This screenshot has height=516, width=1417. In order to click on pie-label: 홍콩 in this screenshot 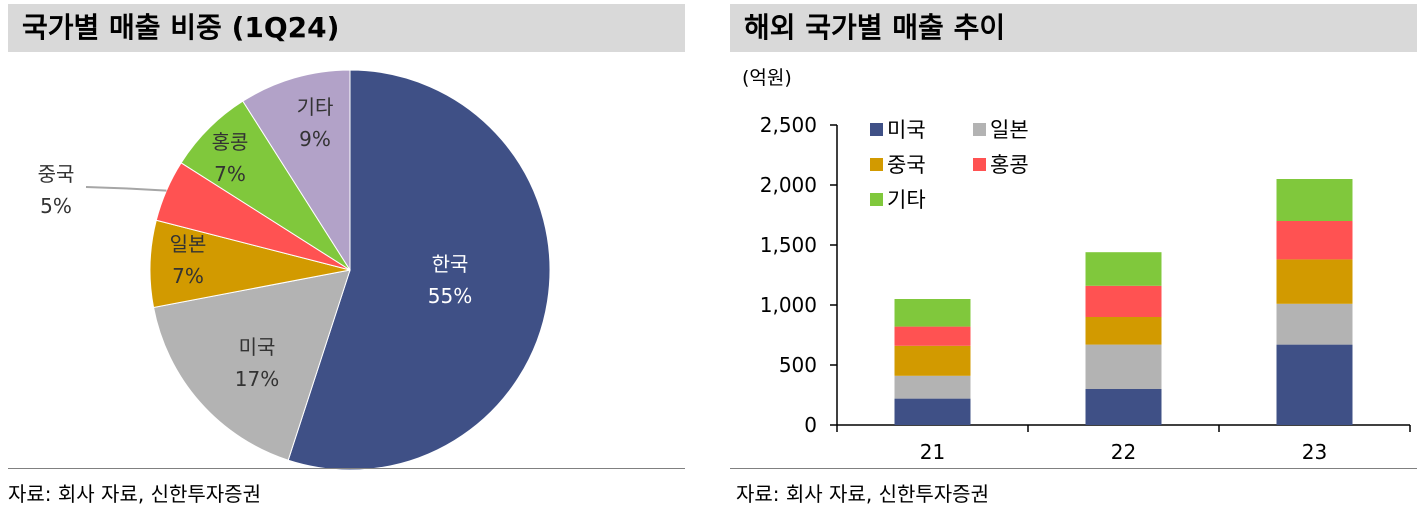, I will do `click(230, 142)`.